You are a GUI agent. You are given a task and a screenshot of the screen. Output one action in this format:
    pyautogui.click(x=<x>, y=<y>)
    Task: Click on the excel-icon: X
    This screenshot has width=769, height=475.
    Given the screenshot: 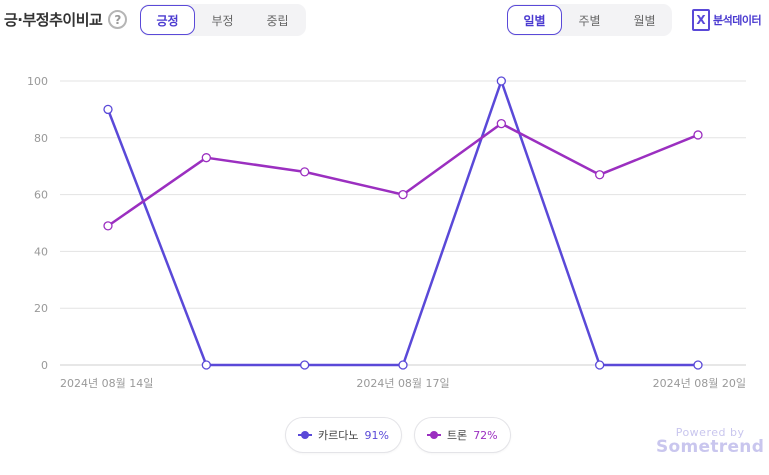 What is the action you would take?
    pyautogui.click(x=701, y=20)
    